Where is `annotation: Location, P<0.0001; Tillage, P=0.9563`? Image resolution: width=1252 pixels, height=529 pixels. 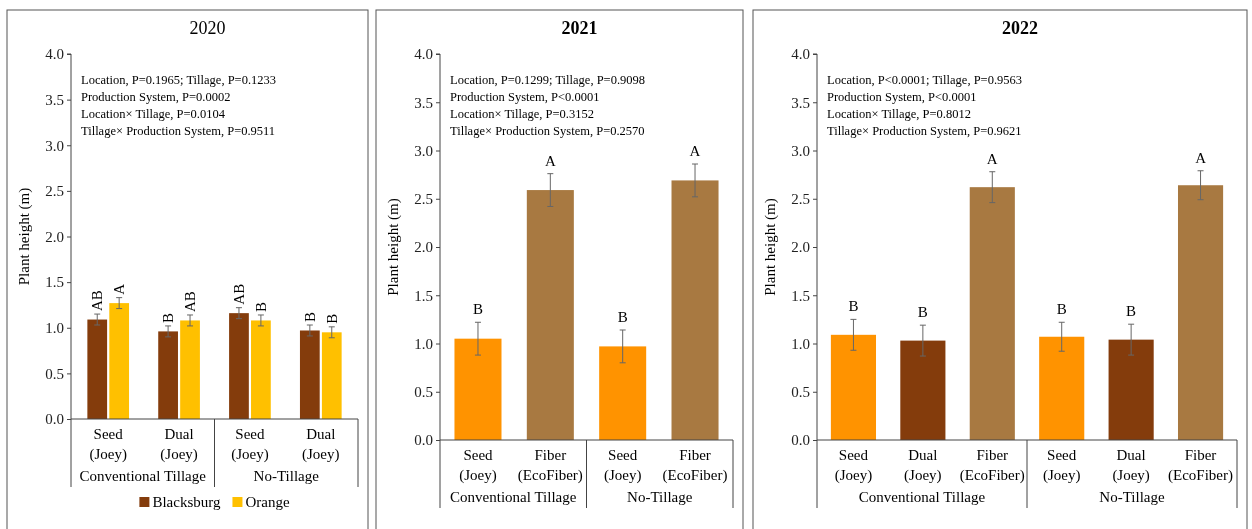
annotation: Location, P<0.0001; Tillage, P=0.9563 is located at coordinates (925, 80).